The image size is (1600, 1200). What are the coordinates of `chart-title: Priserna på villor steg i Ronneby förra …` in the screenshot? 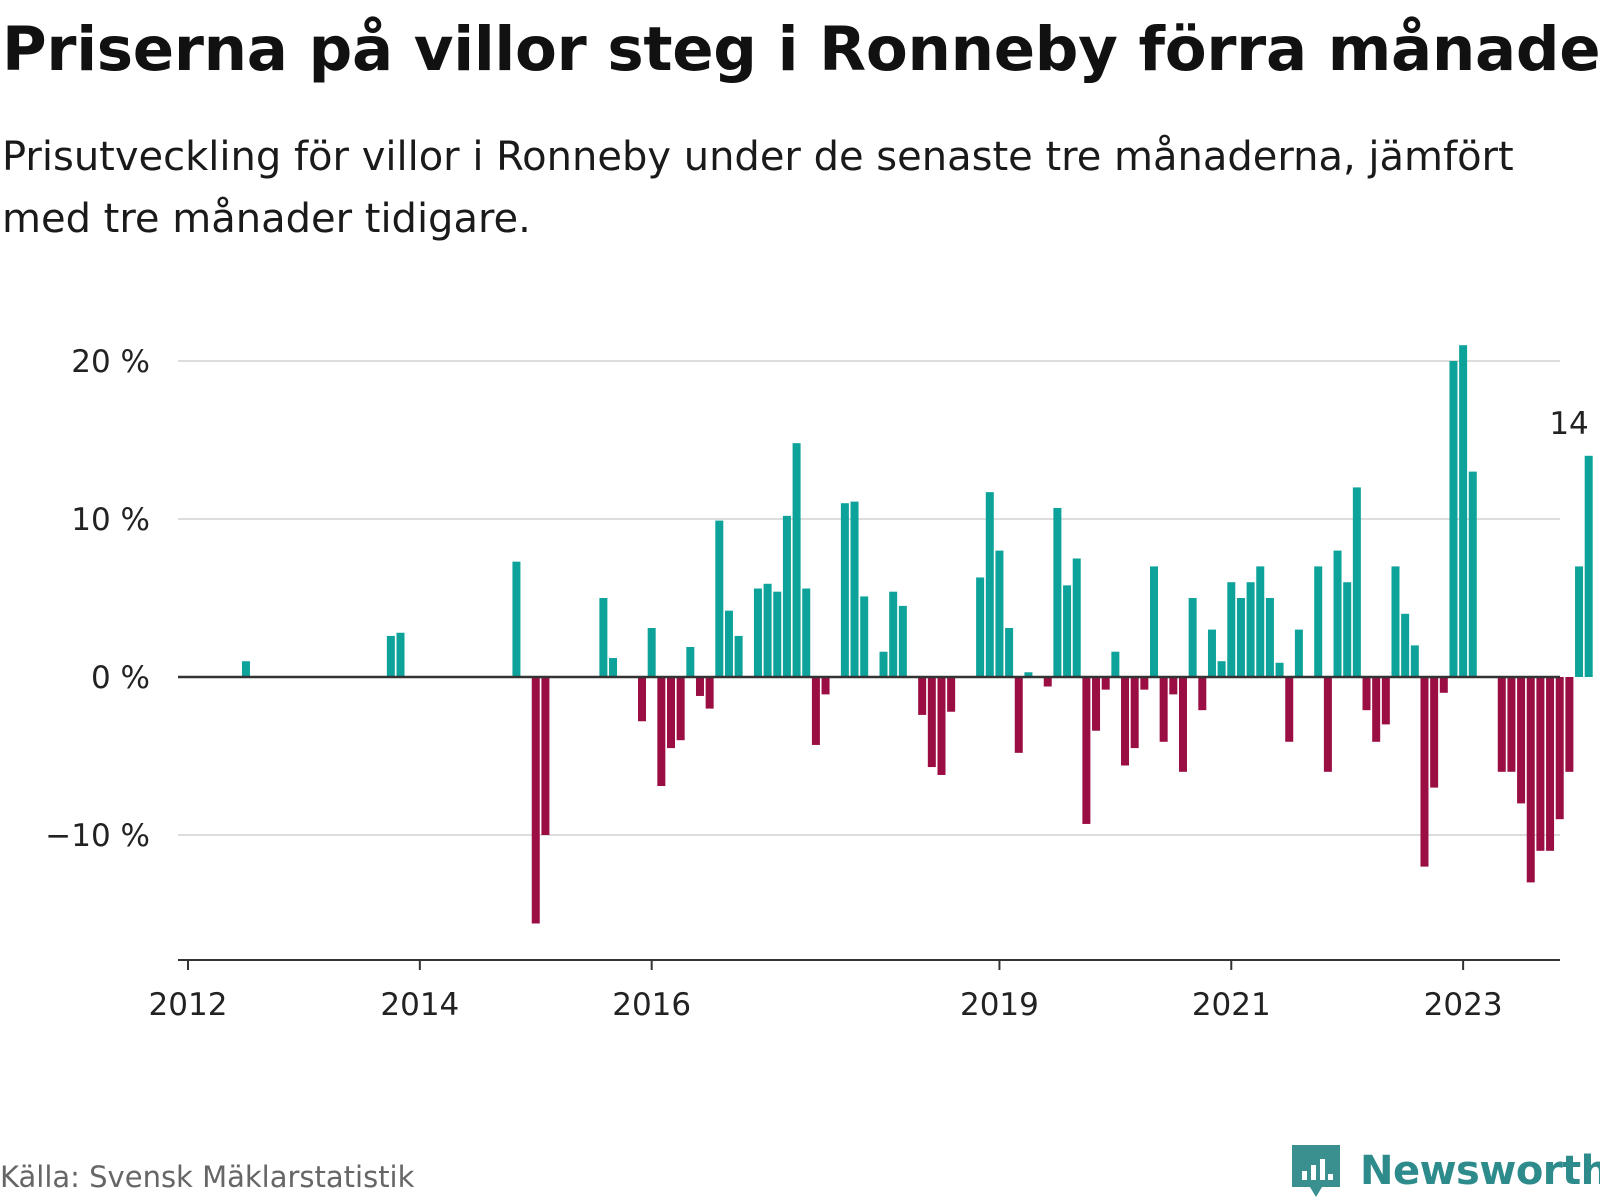 It's located at (801, 49).